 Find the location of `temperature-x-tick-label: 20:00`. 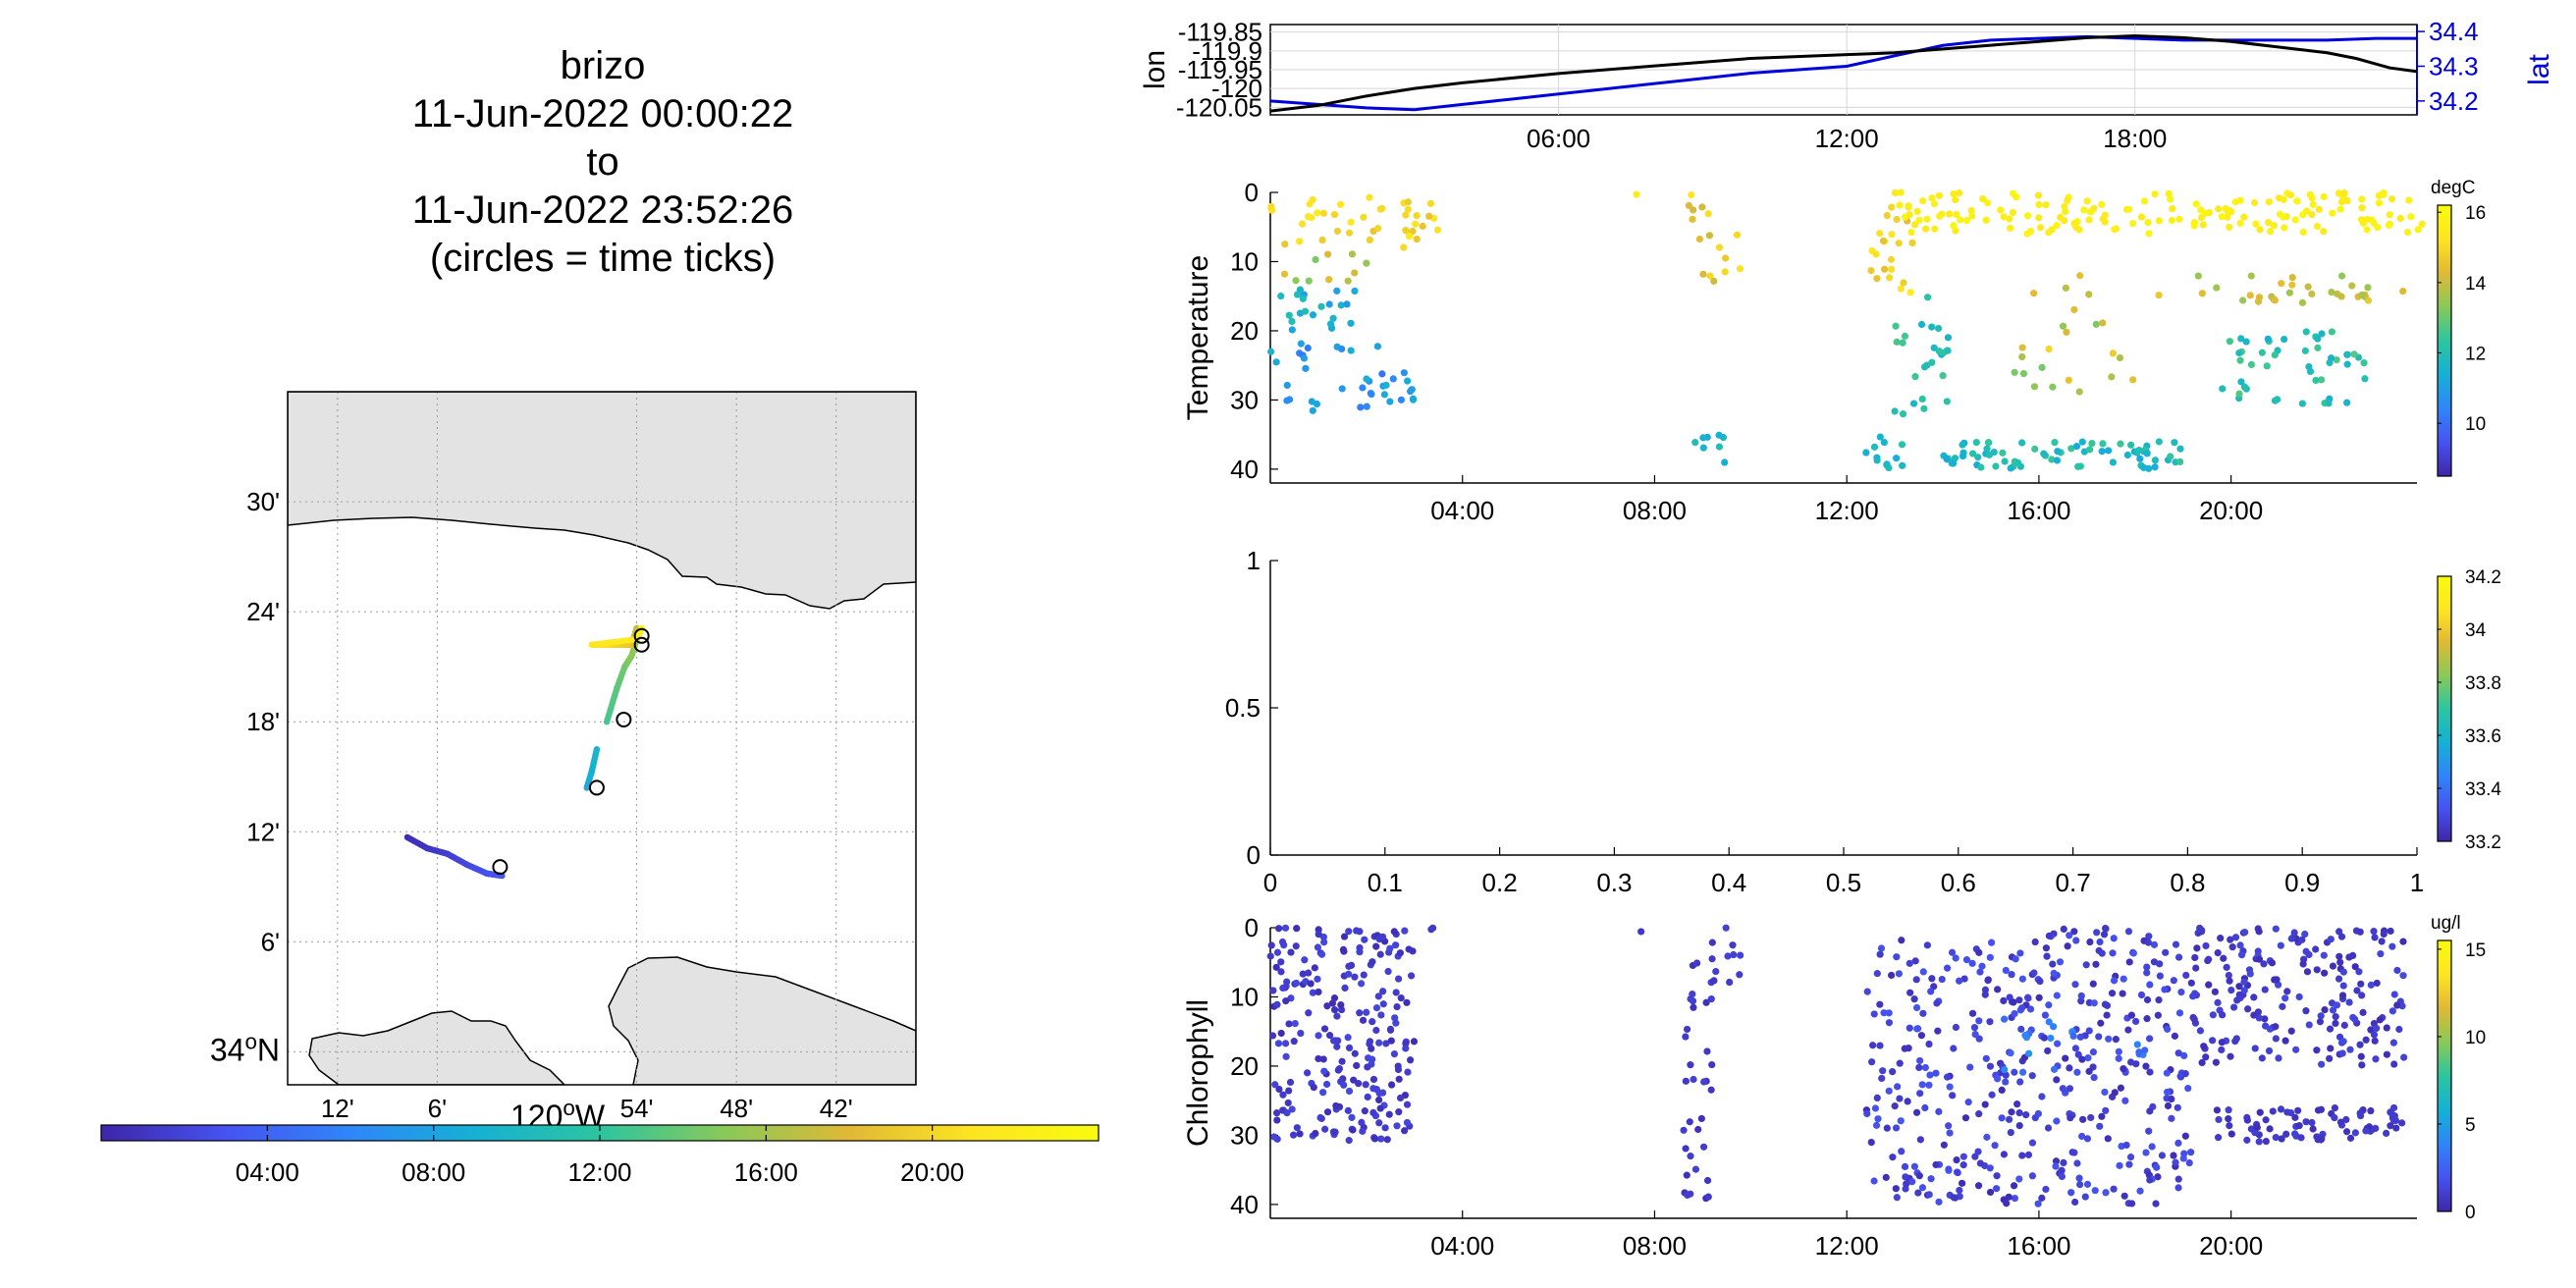

temperature-x-tick-label: 20:00 is located at coordinates (2231, 510).